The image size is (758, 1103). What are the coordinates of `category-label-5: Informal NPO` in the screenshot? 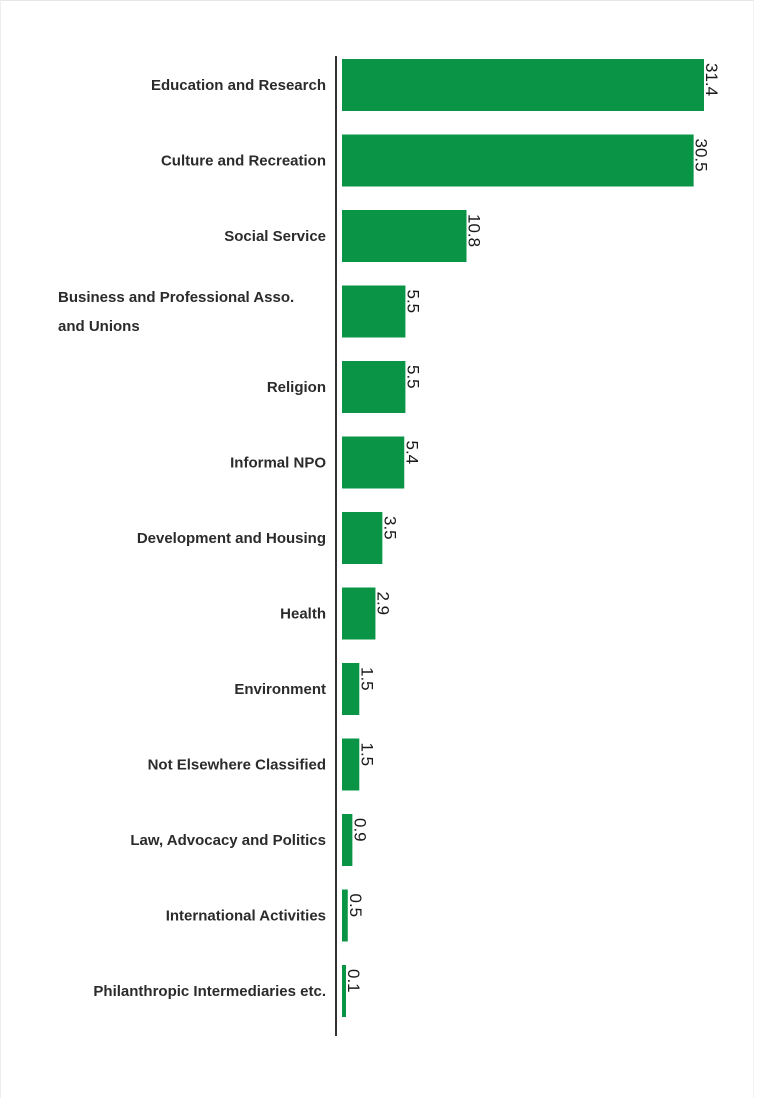 It's located at (278, 463).